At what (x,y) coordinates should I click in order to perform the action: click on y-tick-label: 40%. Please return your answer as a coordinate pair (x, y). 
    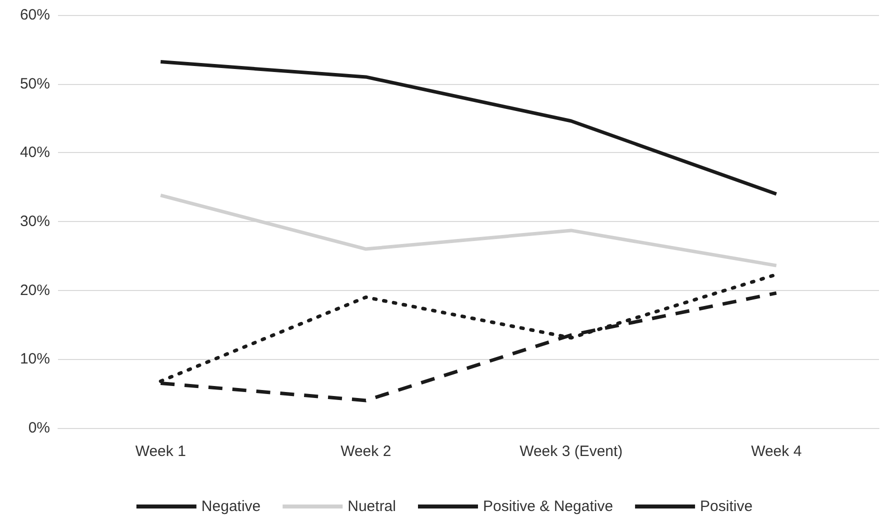
    Looking at the image, I should click on (35, 153).